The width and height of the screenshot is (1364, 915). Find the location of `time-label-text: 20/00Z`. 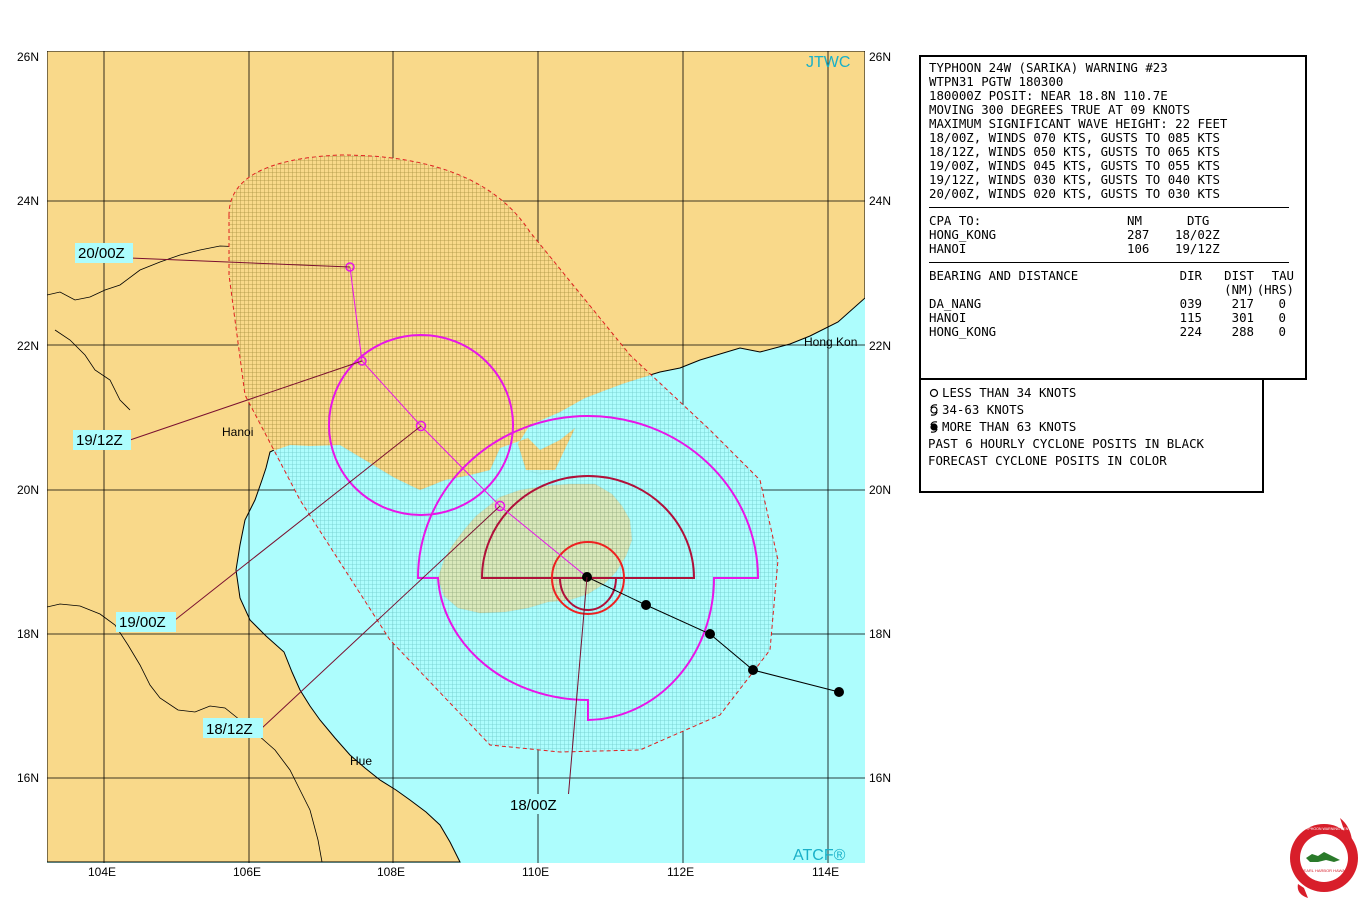

time-label-text: 20/00Z is located at coordinates (101, 253).